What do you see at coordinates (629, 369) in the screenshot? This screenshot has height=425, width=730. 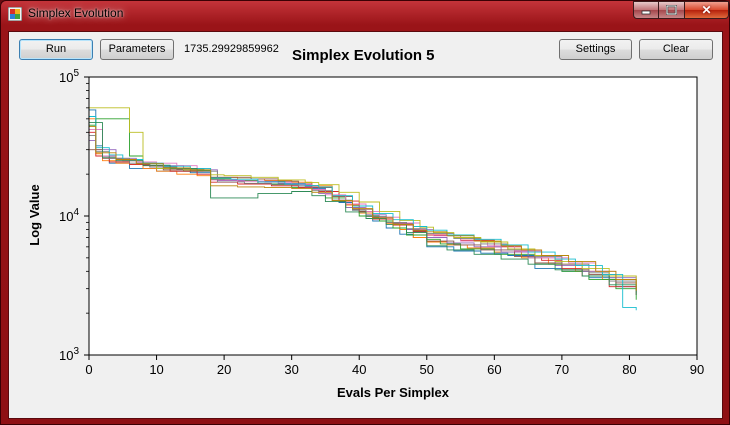 I see `x-tick-label: 80` at bounding box center [629, 369].